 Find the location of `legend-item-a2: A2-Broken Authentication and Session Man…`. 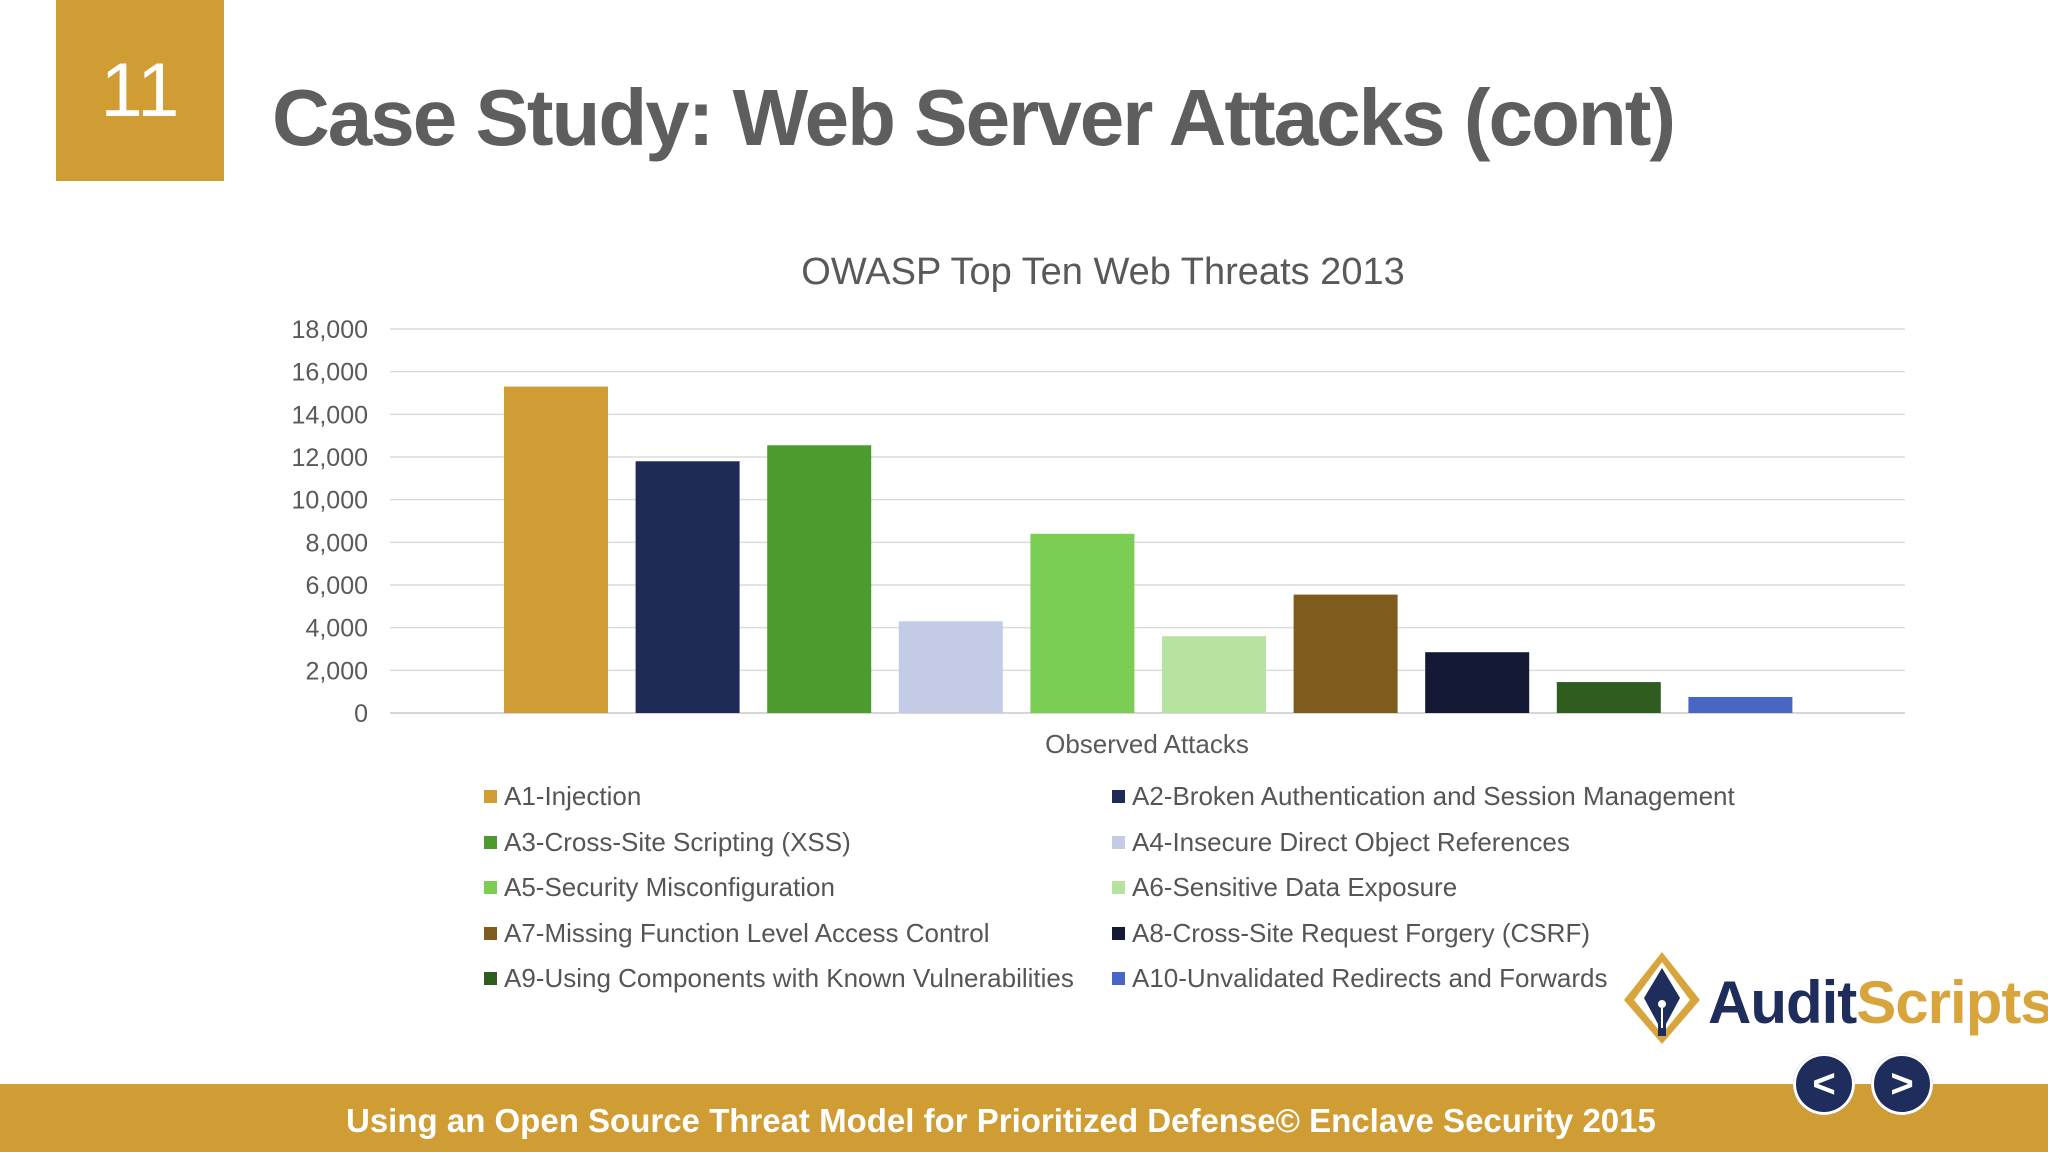

legend-item-a2: A2-Broken Authentication and Session Man… is located at coordinates (1428, 797).